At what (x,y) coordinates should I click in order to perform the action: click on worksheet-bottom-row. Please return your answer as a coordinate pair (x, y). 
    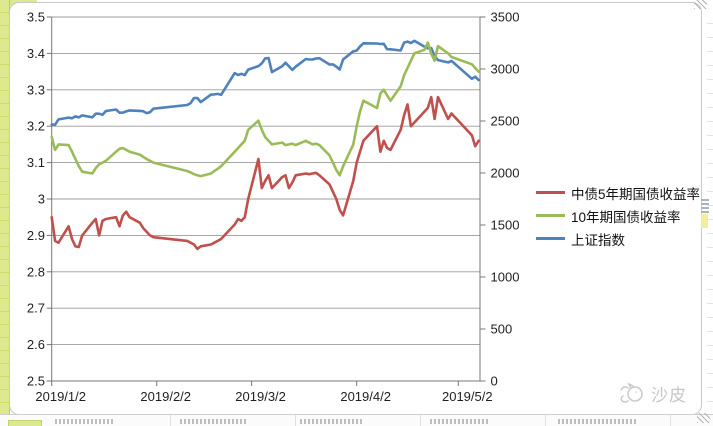
    Looking at the image, I should click on (356, 420).